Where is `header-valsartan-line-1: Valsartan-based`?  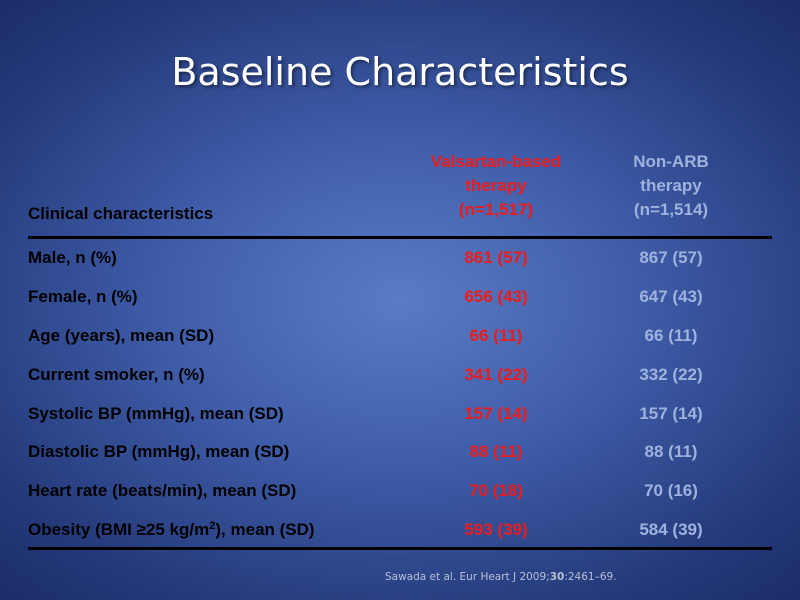
header-valsartan-line-1: Valsartan-based is located at coordinates (496, 161).